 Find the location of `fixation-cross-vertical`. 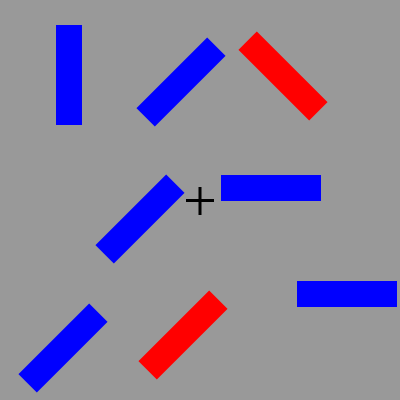

fixation-cross-vertical is located at coordinates (200, 201).